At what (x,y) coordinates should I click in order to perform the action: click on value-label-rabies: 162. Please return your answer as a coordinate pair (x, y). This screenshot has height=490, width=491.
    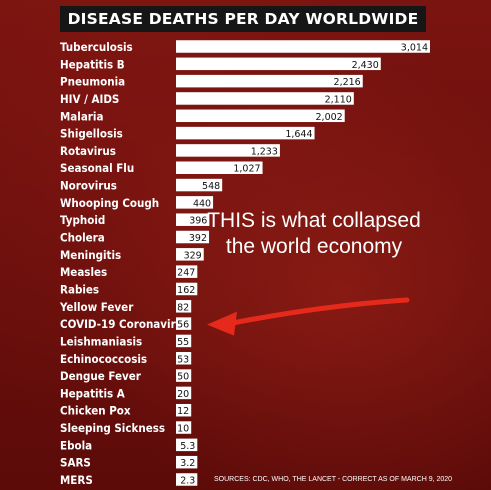
    Looking at the image, I should click on (186, 290).